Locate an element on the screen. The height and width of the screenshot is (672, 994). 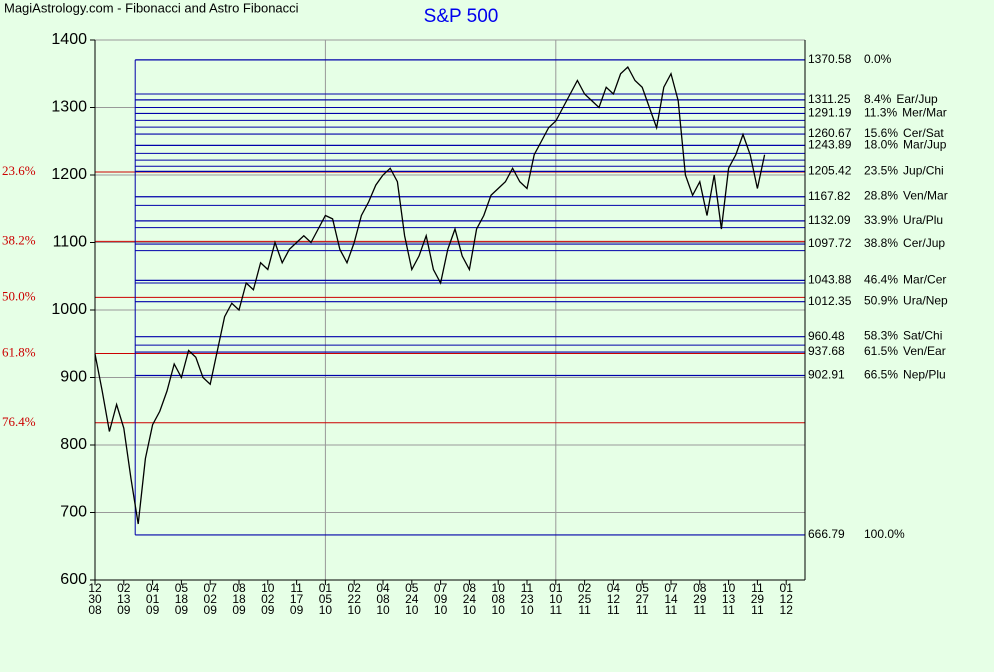
x-tick-label: 04 is located at coordinates (614, 588).